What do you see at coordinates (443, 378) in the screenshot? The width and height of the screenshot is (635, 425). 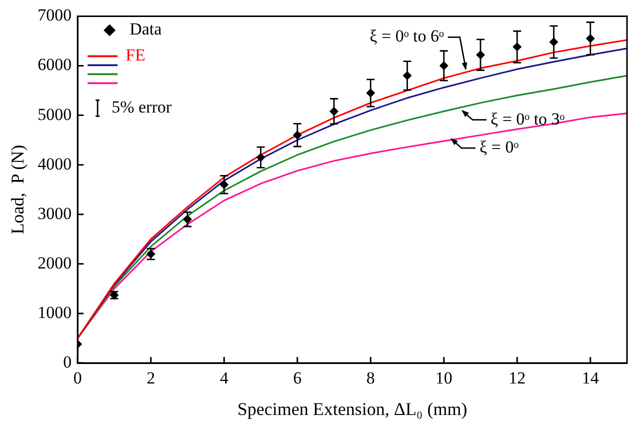 I see `x-tick-label: 10` at bounding box center [443, 378].